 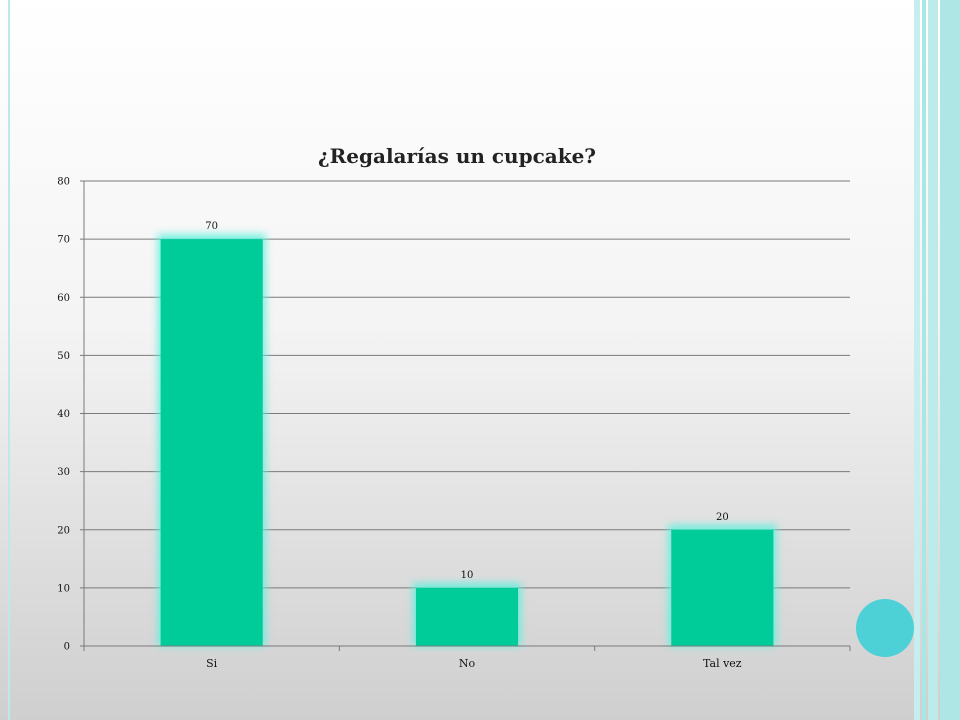 What do you see at coordinates (211, 226) in the screenshot?
I see `data-label: 70` at bounding box center [211, 226].